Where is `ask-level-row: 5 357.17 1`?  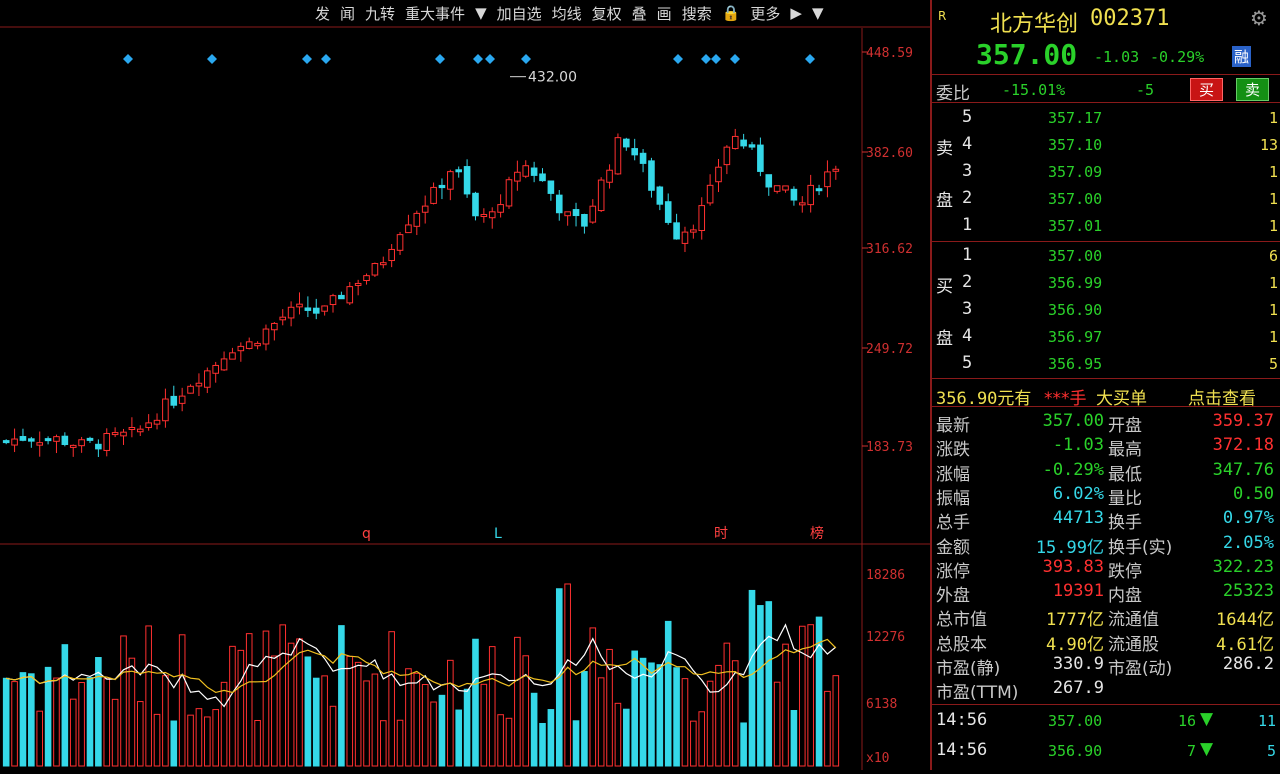 ask-level-row: 5 357.17 1 is located at coordinates (1106, 117).